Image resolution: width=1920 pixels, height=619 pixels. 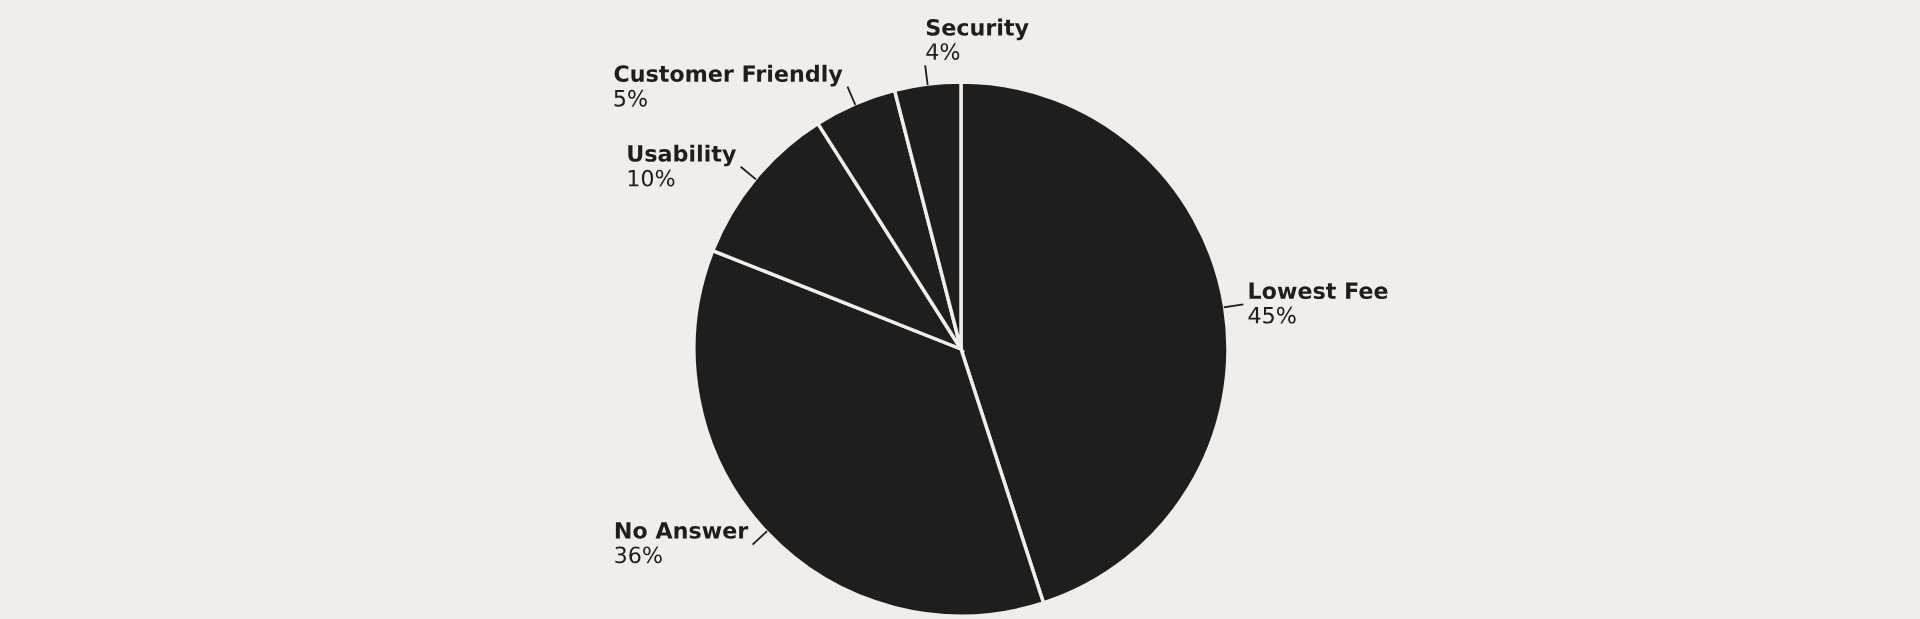 What do you see at coordinates (630, 98) in the screenshot?
I see `data-label: 5%` at bounding box center [630, 98].